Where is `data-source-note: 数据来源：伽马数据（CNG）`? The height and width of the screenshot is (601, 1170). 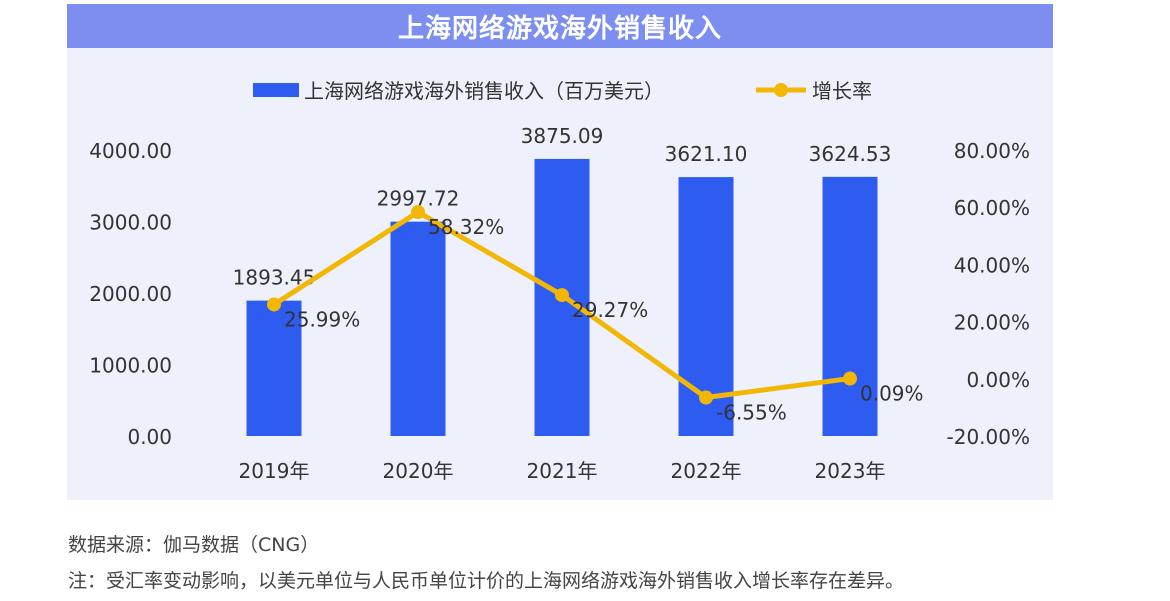 data-source-note: 数据来源：伽马数据（CNG） is located at coordinates (194, 545).